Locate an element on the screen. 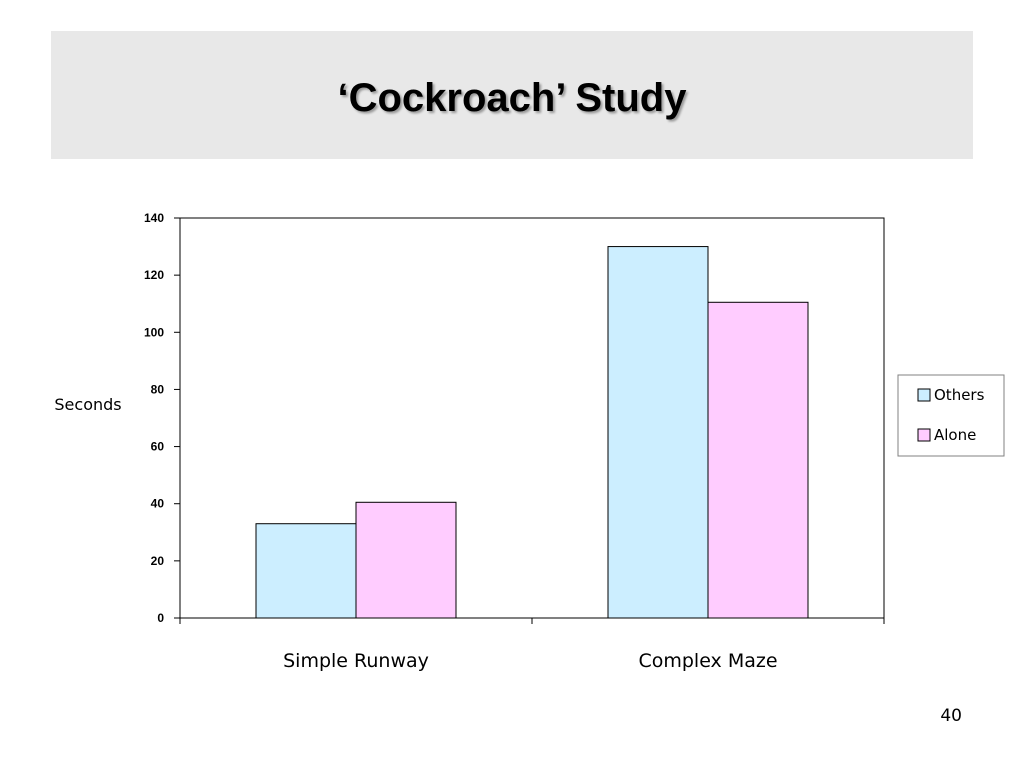  y-tick-labels: 0 20 40 60 80 100 120 140 is located at coordinates (154, 418).